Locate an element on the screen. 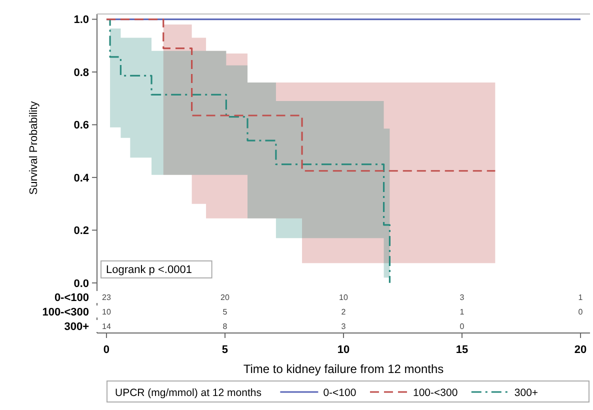  legend-title: UPCR (mg/mmol) at 12 months is located at coordinates (188, 393).